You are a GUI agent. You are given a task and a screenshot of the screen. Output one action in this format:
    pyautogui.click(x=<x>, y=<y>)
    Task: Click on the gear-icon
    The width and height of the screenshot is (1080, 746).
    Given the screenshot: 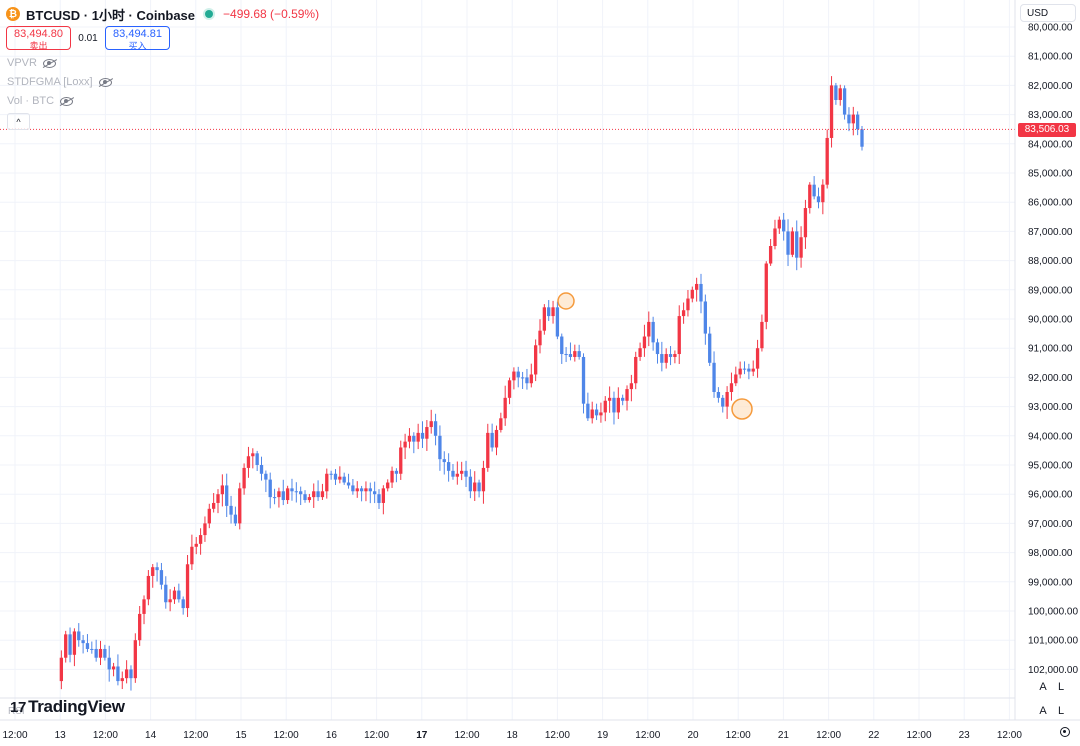 What is the action you would take?
    pyautogui.click(x=1065, y=732)
    